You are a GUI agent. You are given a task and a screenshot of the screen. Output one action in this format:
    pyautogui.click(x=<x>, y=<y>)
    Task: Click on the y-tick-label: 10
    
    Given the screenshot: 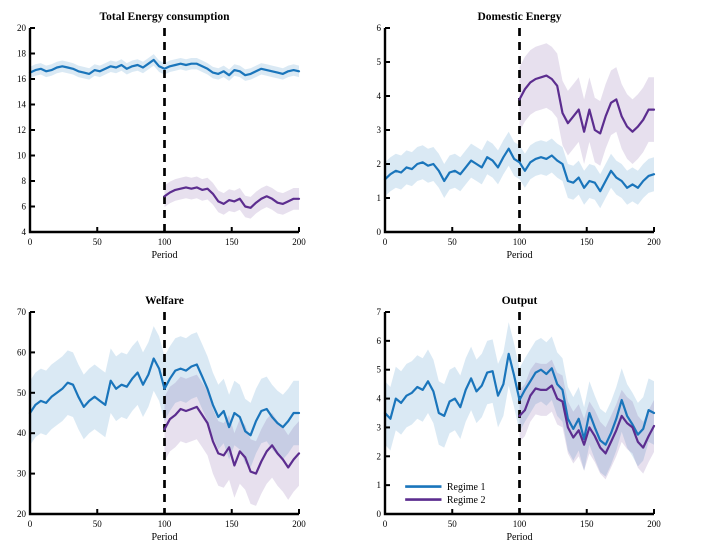 What is the action you would take?
    pyautogui.click(x=22, y=156)
    